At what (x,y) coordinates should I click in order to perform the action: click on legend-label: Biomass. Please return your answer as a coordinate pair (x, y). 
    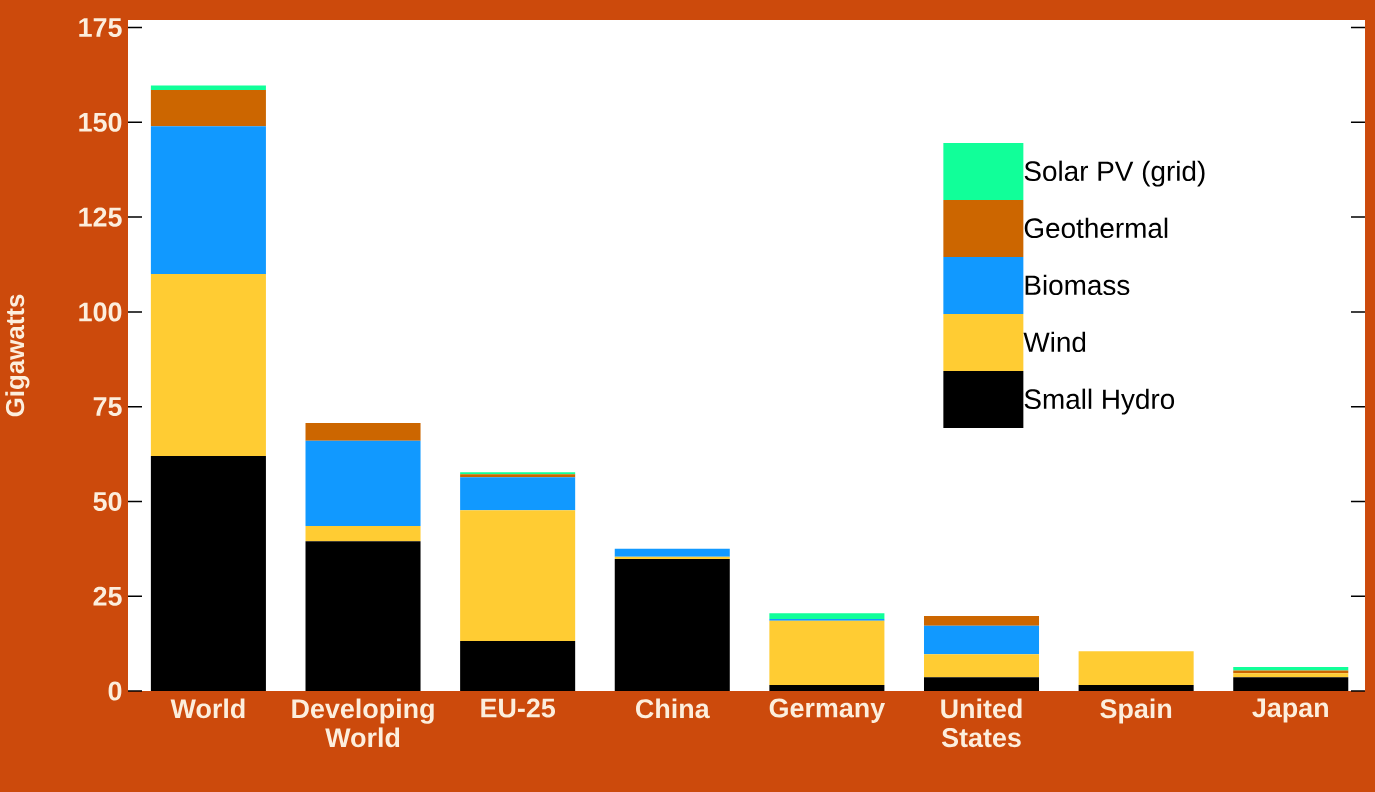
    Looking at the image, I should click on (1077, 285).